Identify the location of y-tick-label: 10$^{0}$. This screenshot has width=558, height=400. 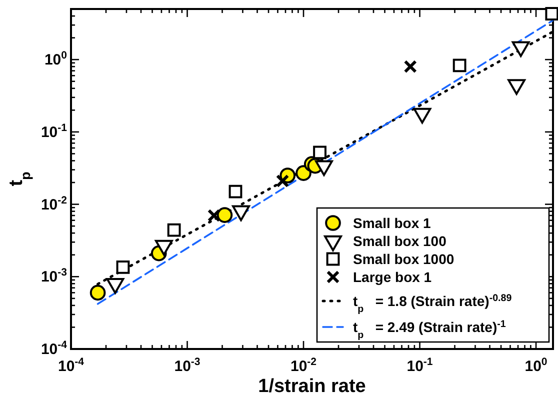
(56, 59).